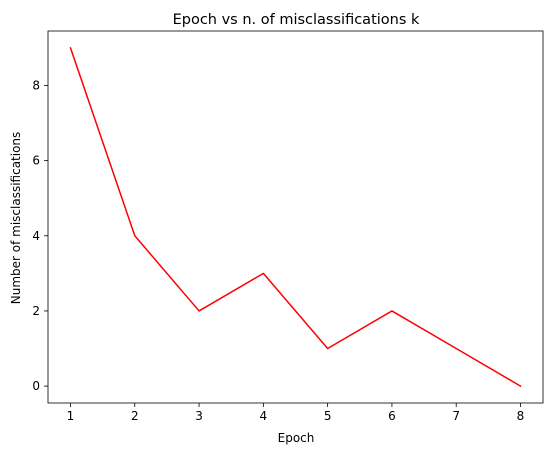  Describe the element at coordinates (36, 386) in the screenshot. I see `y-tick-label: 0` at that location.